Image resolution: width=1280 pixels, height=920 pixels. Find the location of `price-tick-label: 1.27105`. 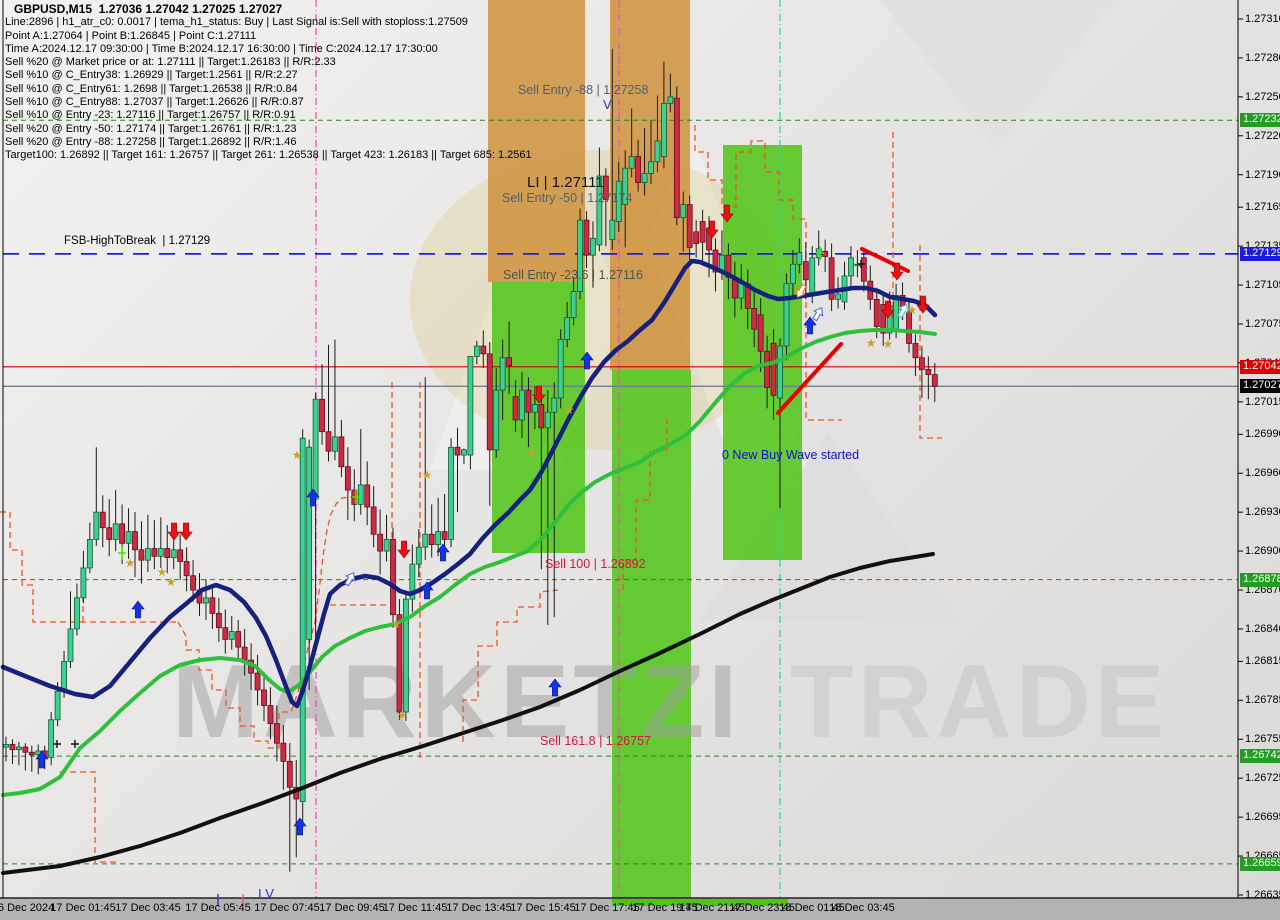

price-tick-label: 1.27105 is located at coordinates (1262, 285).